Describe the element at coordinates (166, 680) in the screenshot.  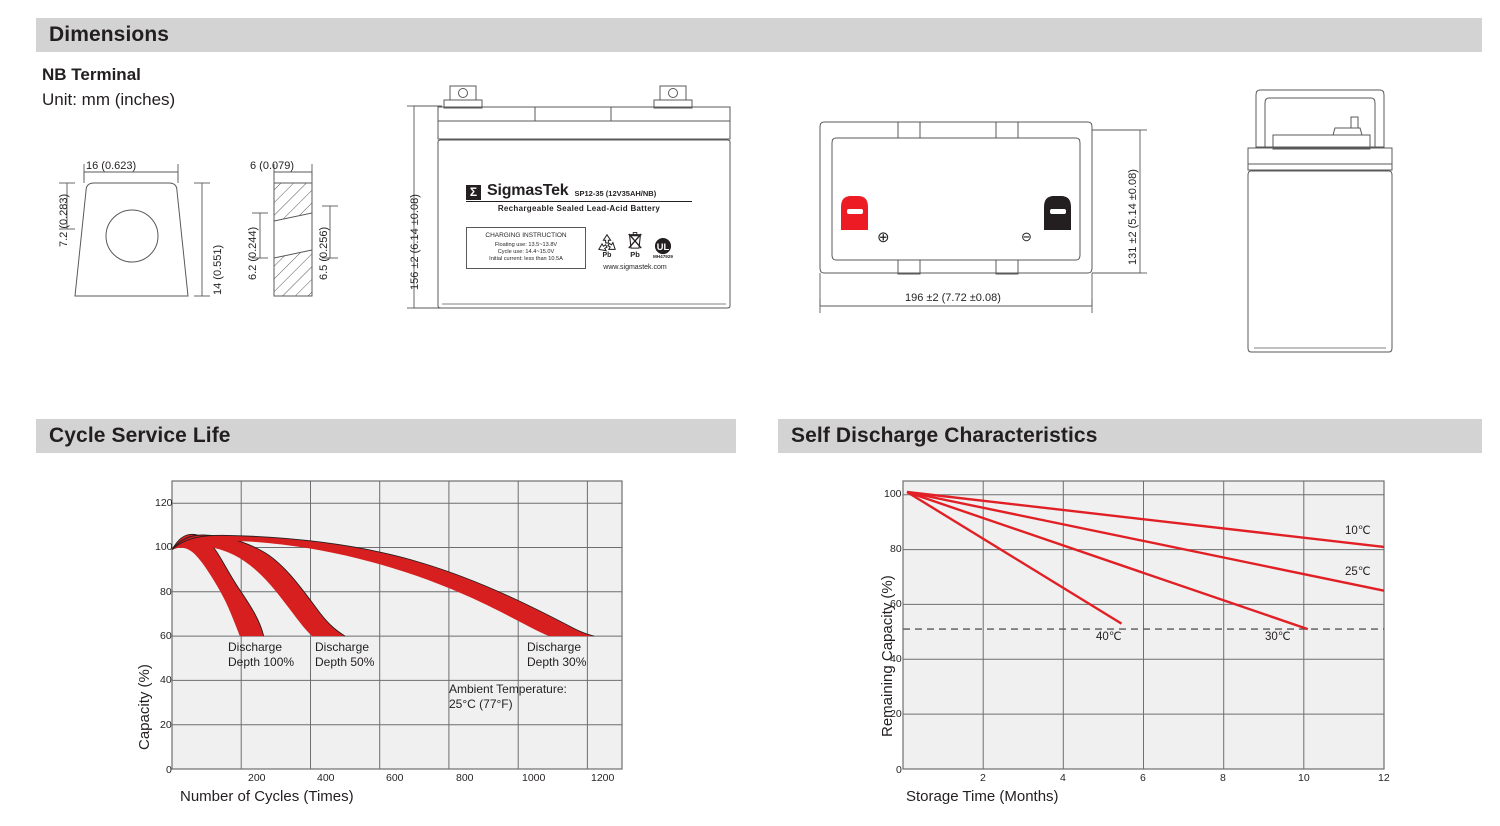
I see `cycle-ytick-40: 40` at that location.